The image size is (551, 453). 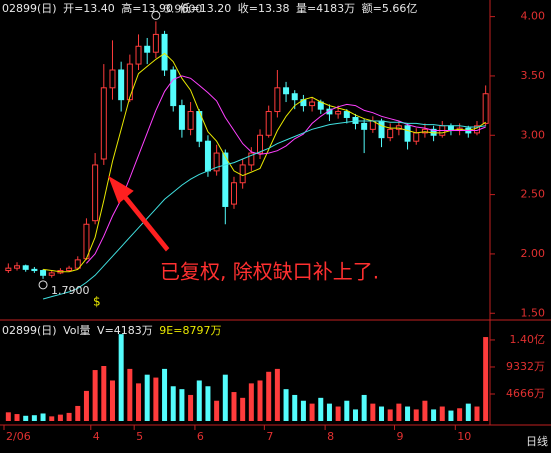 I want to click on extreme-label: 1.7900, so click(x=70, y=290).